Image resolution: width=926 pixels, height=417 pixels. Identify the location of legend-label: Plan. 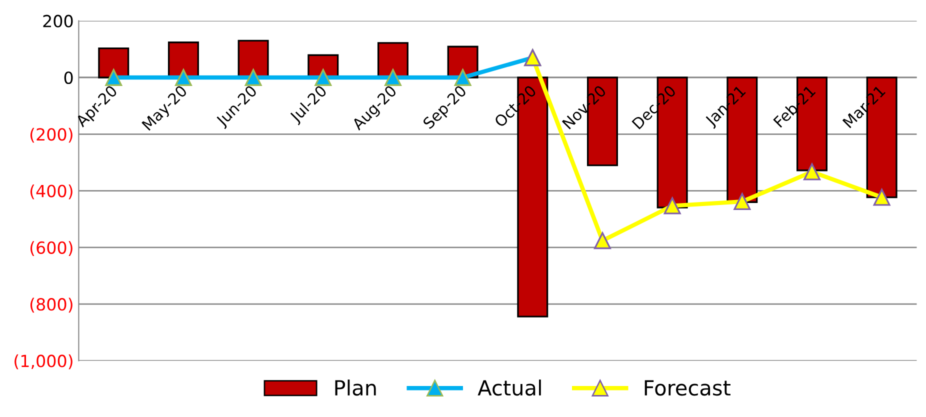
(355, 388).